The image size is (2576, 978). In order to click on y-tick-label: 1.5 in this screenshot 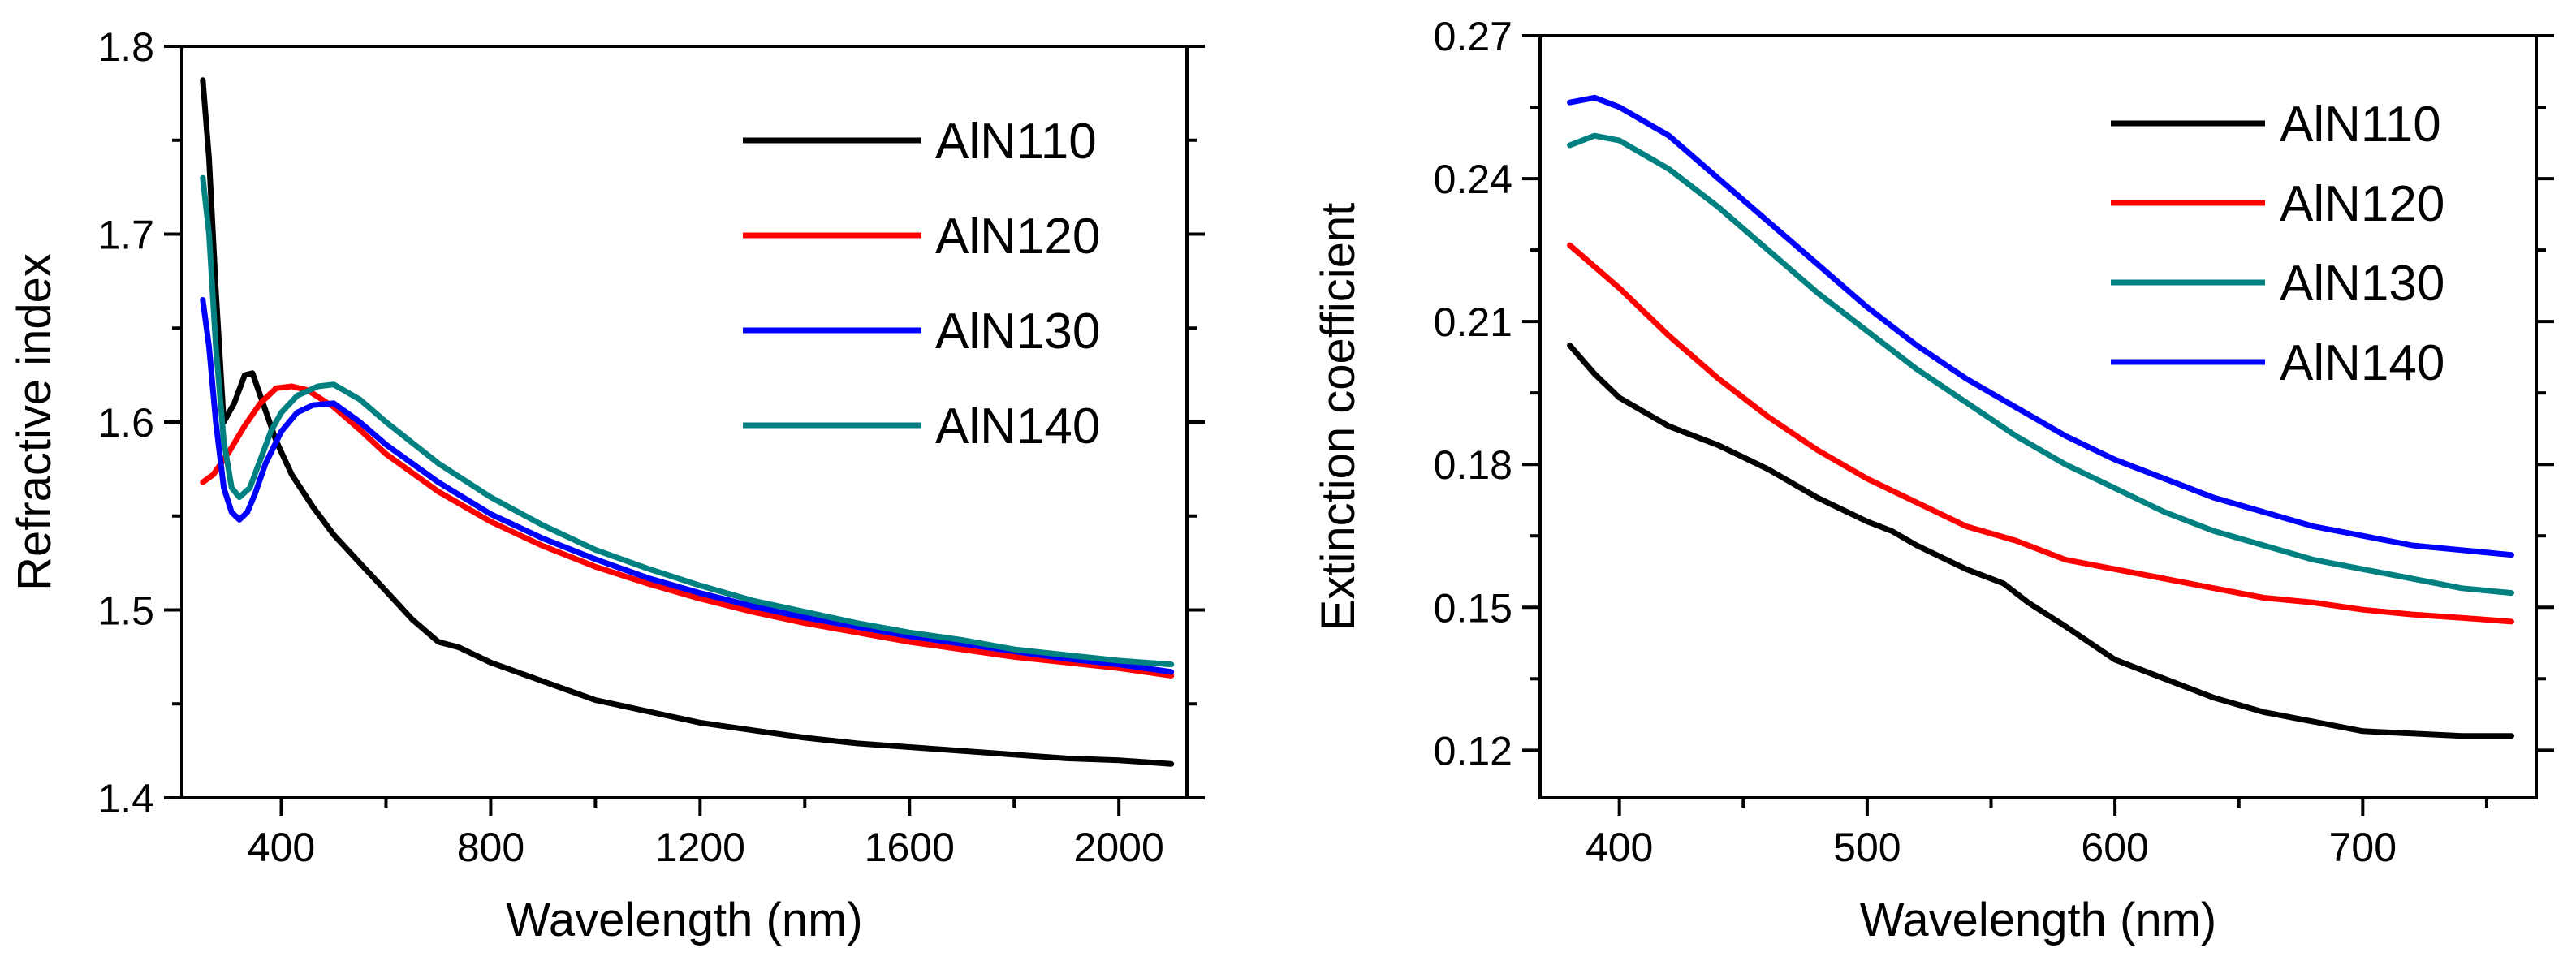, I will do `click(125, 611)`.